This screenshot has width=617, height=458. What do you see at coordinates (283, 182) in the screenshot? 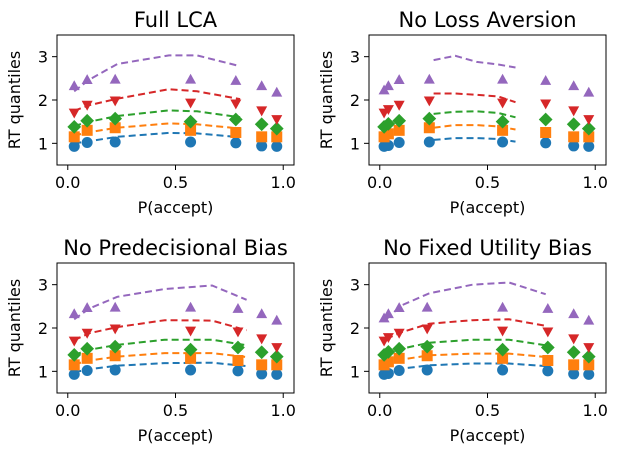
I see `x-tick-label: 1.0` at bounding box center [283, 182].